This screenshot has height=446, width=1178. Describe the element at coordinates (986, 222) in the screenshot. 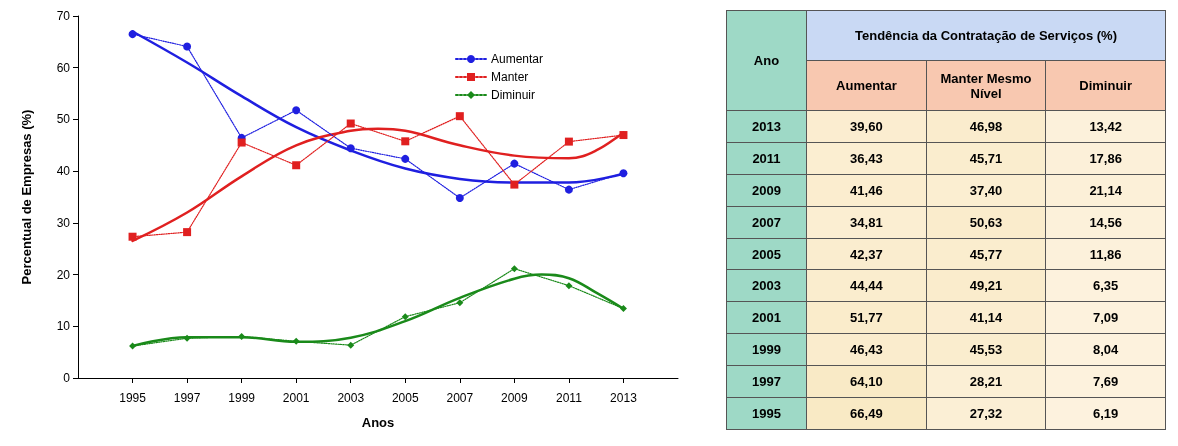

I see `data-label: 50,63` at that location.